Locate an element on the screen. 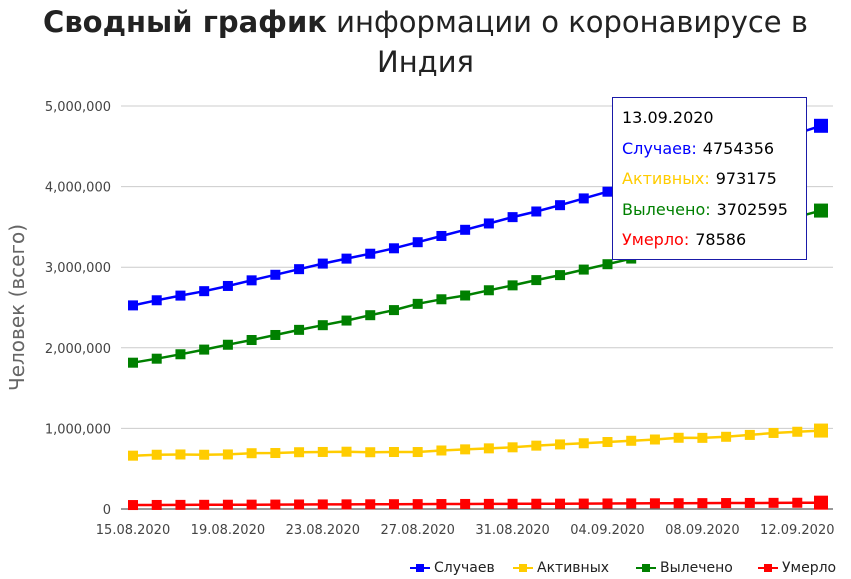  series-line-active is located at coordinates (477, 443).